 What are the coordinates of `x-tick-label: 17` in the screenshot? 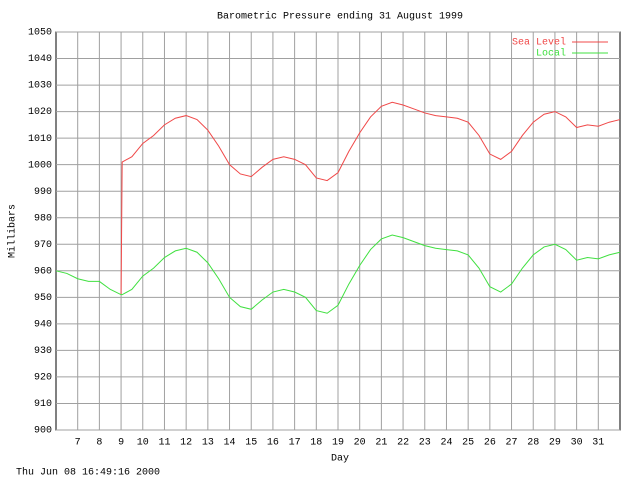 It's located at (295, 443).